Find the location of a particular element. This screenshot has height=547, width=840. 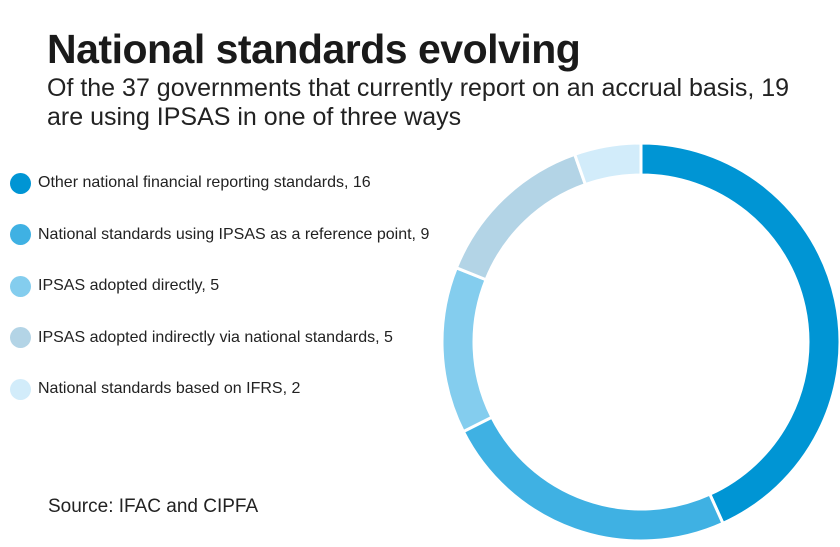

legend-item: National standards based on IFRS, 2 is located at coordinates (230, 389).